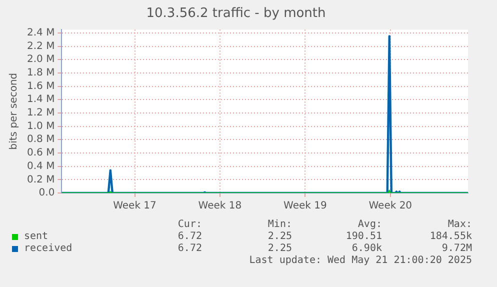  What do you see at coordinates (366, 249) in the screenshot?
I see `text: 6.90k` at bounding box center [366, 249].